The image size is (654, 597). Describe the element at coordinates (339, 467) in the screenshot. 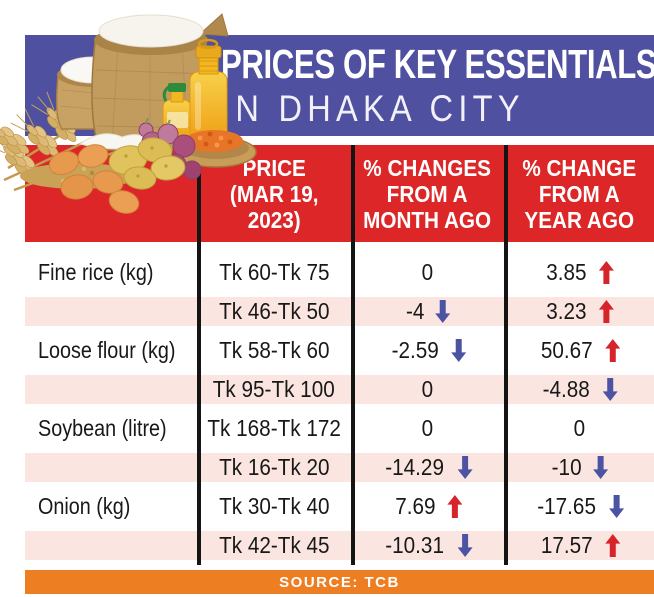

I see `table-row: Tk 16-Tk 20 -14.29 -10` at that location.